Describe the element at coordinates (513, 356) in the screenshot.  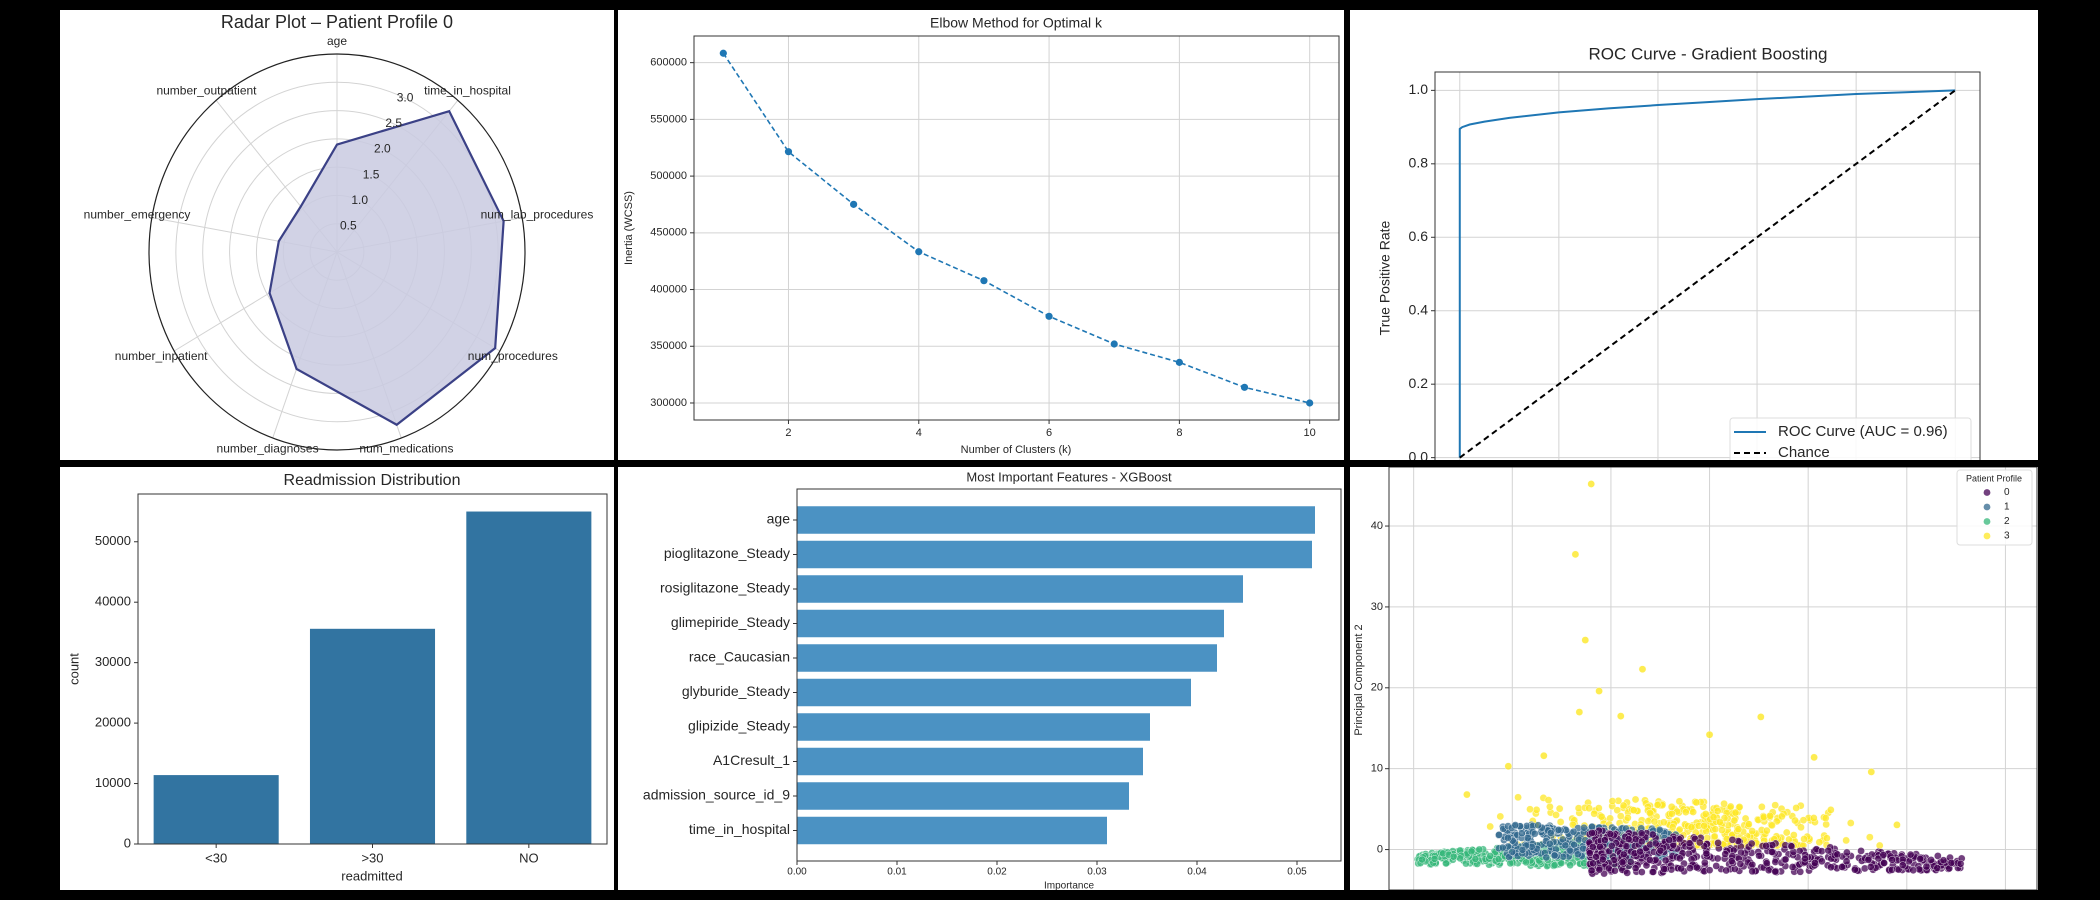
I see `radar-axis-label: num_procedures` at that location.